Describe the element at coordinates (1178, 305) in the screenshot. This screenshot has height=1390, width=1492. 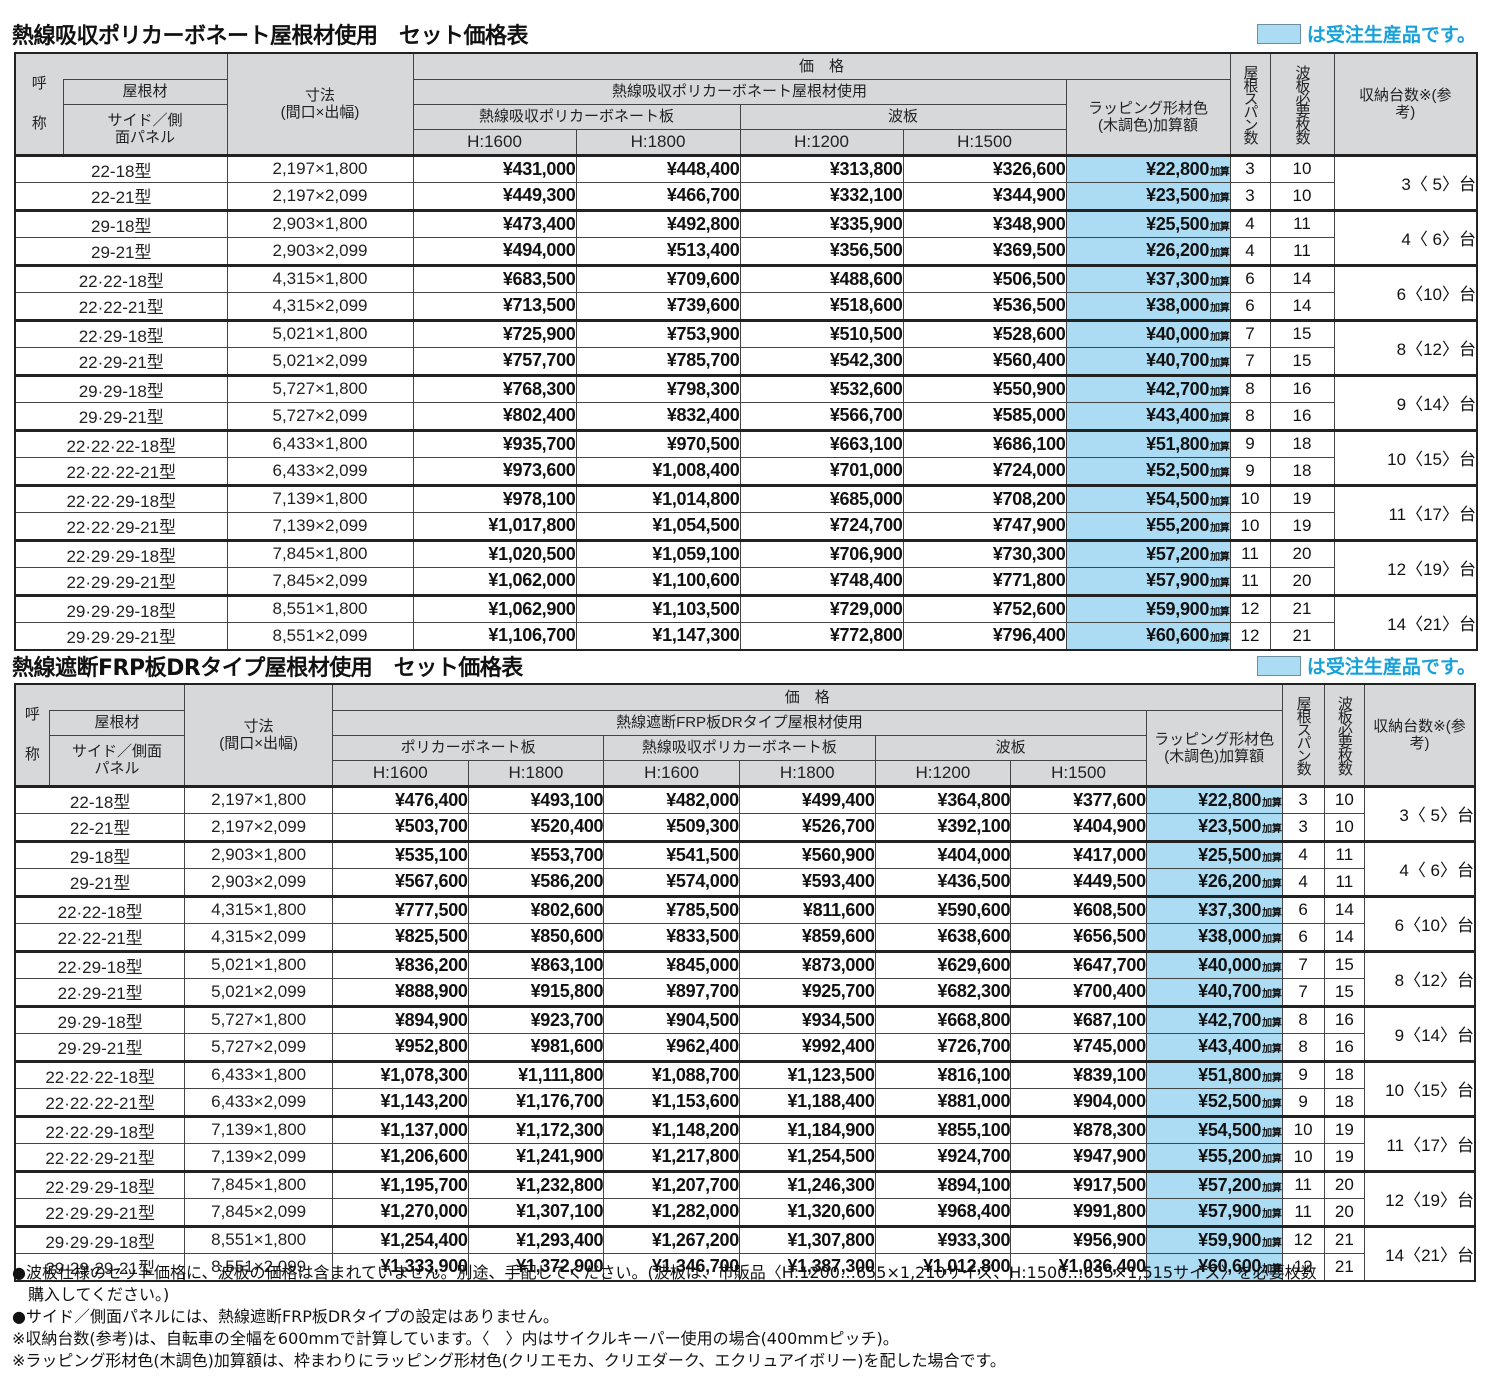
I see `wrapping-amount: ¥38,000` at that location.